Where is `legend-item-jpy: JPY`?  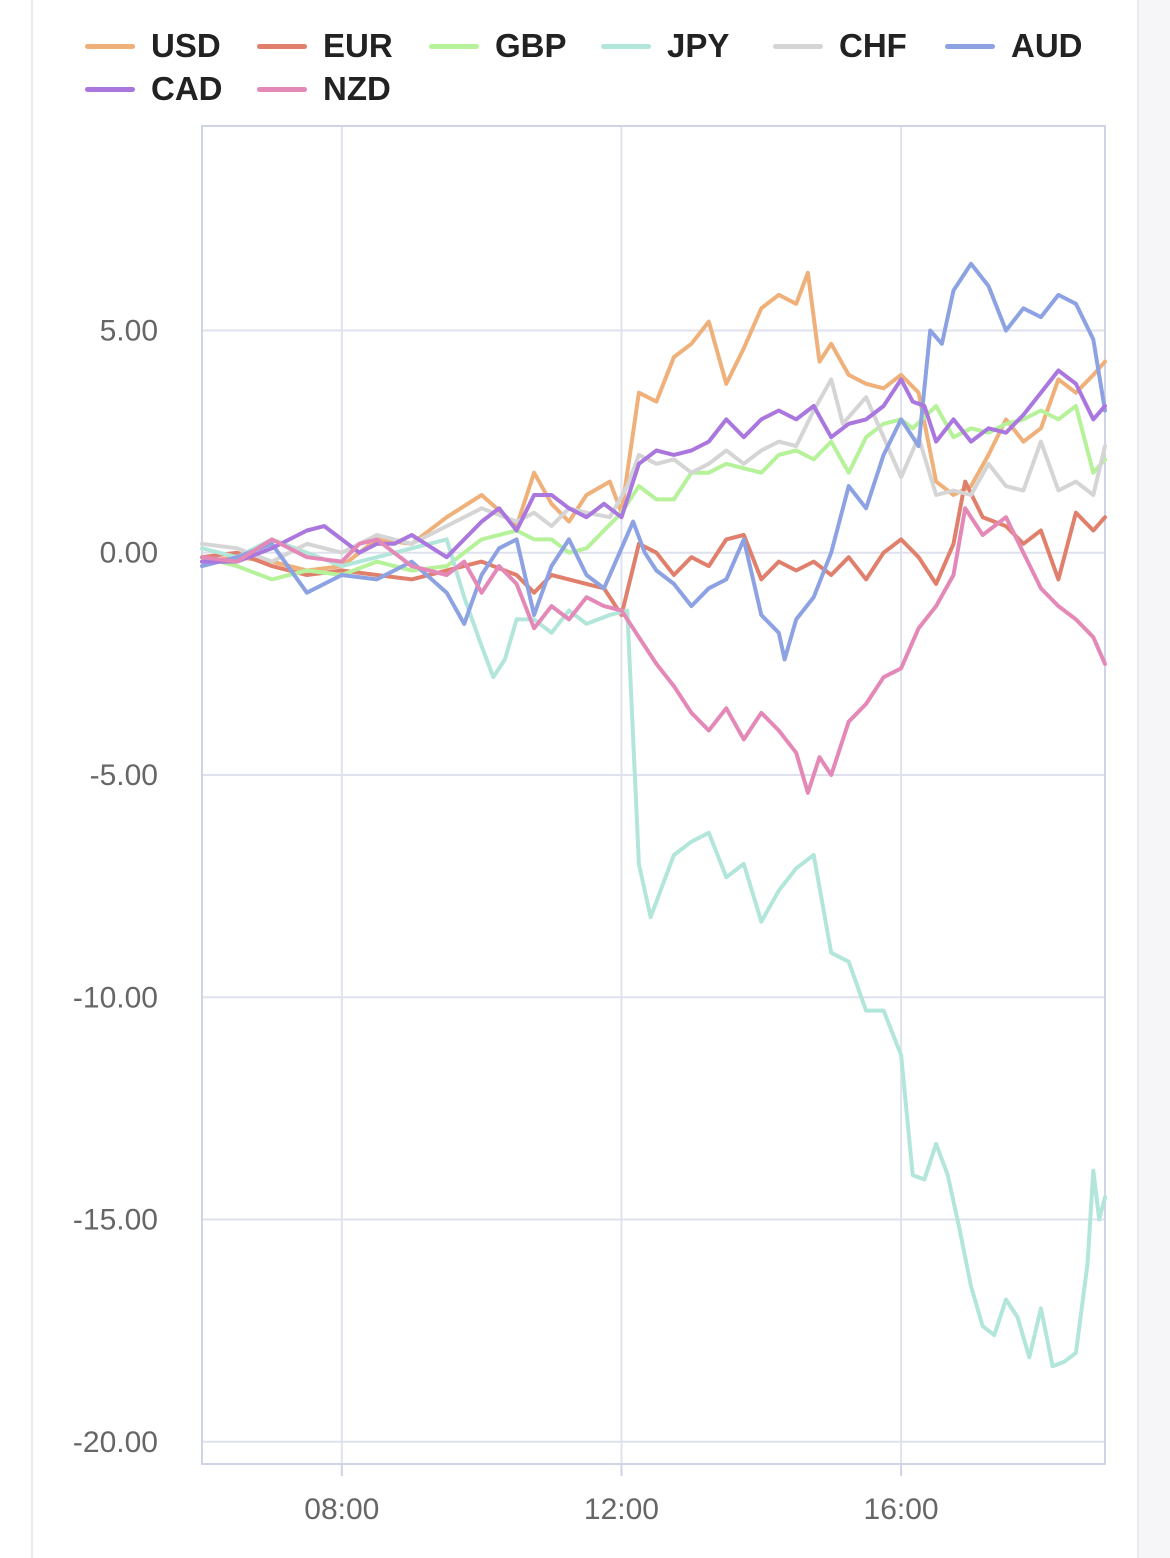
legend-item-jpy: JPY is located at coordinates (665, 46).